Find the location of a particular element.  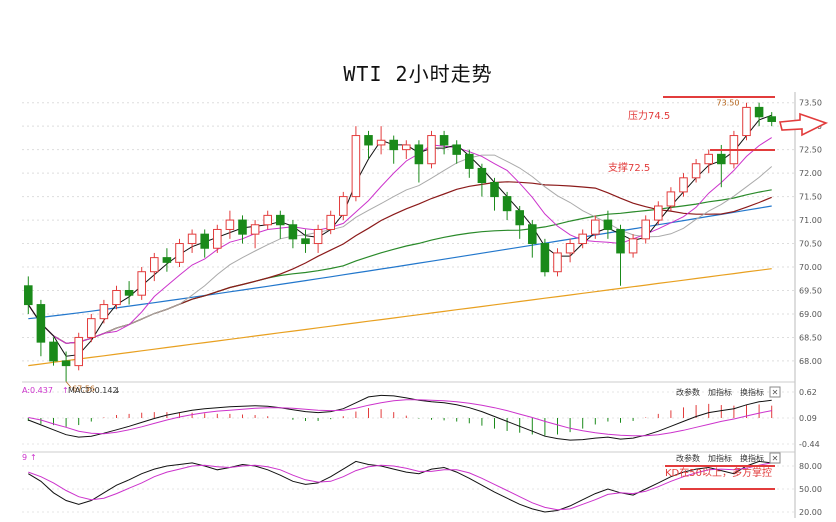

price-tick-label: 70.50 is located at coordinates (810, 244).